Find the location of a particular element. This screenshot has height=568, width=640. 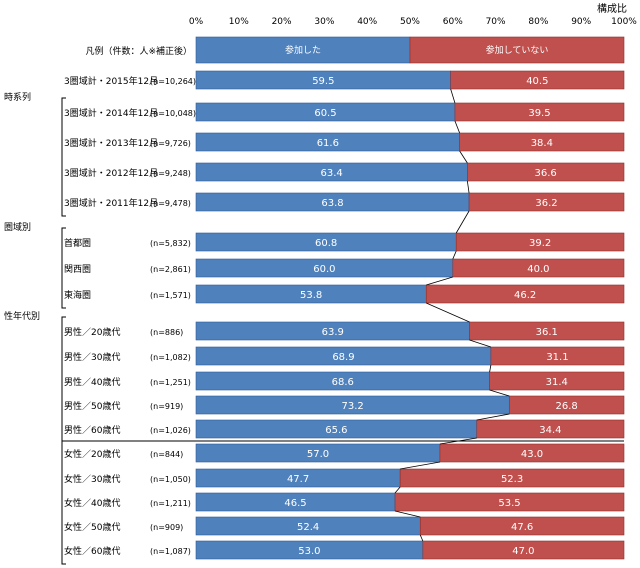

x-tick-label: 50% is located at coordinates (410, 22).